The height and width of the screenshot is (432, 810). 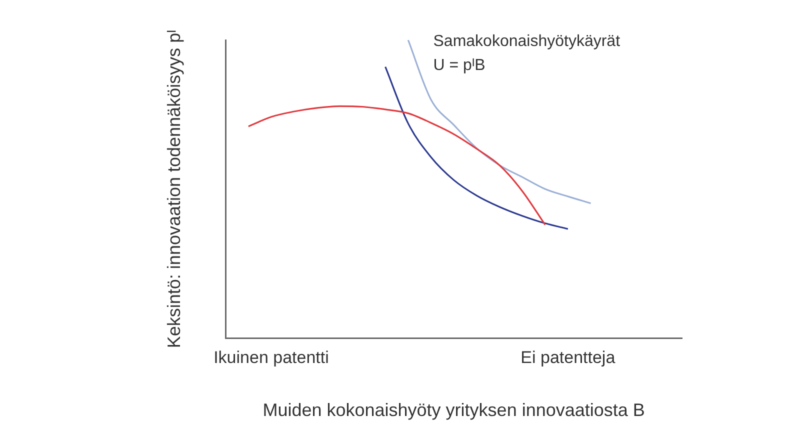 What do you see at coordinates (527, 41) in the screenshot?
I see `annotation: Samakokonaishyötykäyrät` at bounding box center [527, 41].